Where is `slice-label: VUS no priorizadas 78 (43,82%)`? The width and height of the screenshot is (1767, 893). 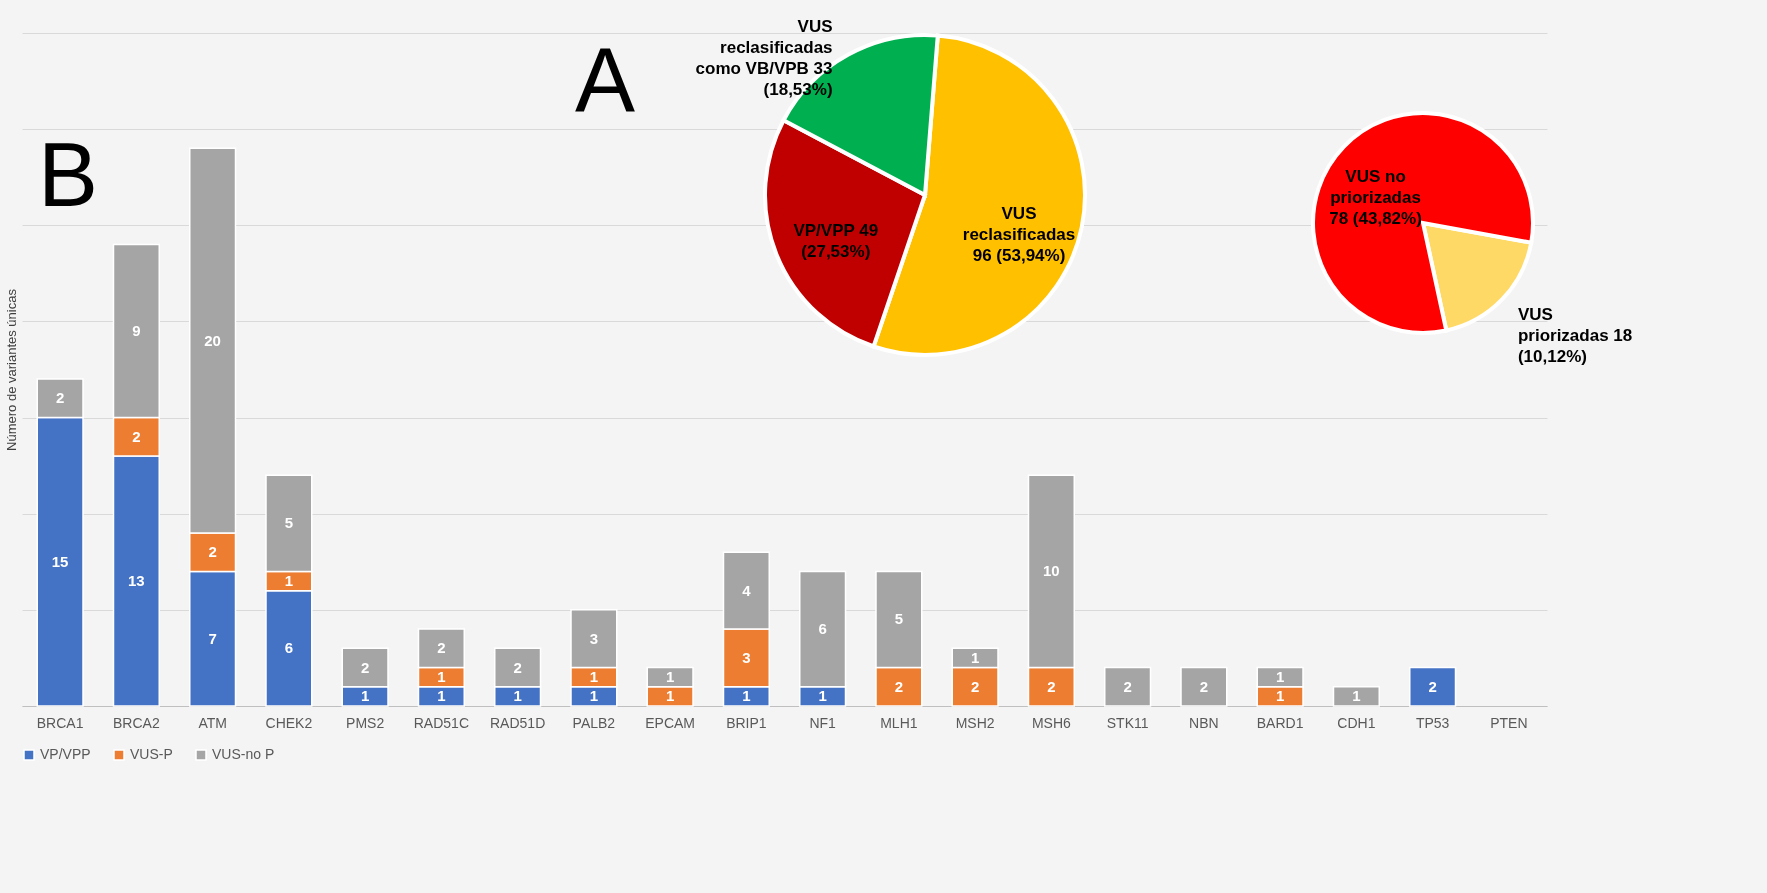
slice-label: VUS no priorizadas 78 (43,82%) is located at coordinates (1375, 198).